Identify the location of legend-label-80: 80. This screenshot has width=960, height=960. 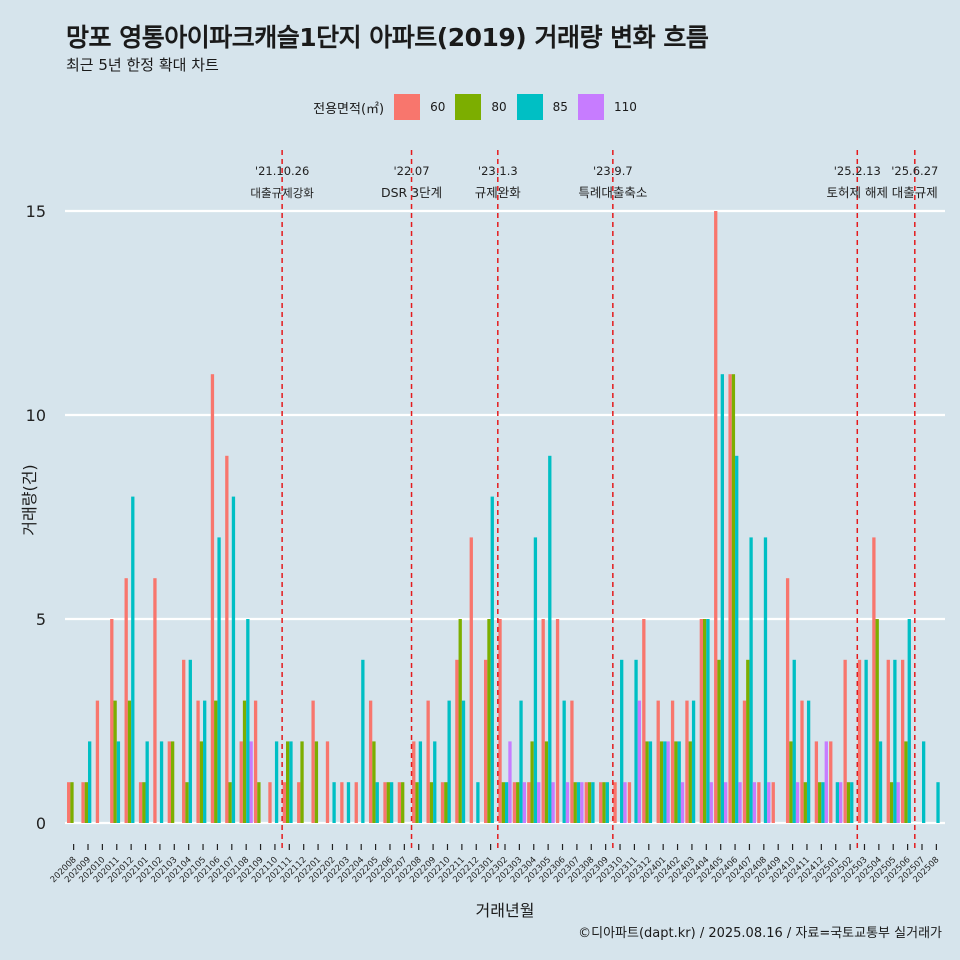
(499, 107).